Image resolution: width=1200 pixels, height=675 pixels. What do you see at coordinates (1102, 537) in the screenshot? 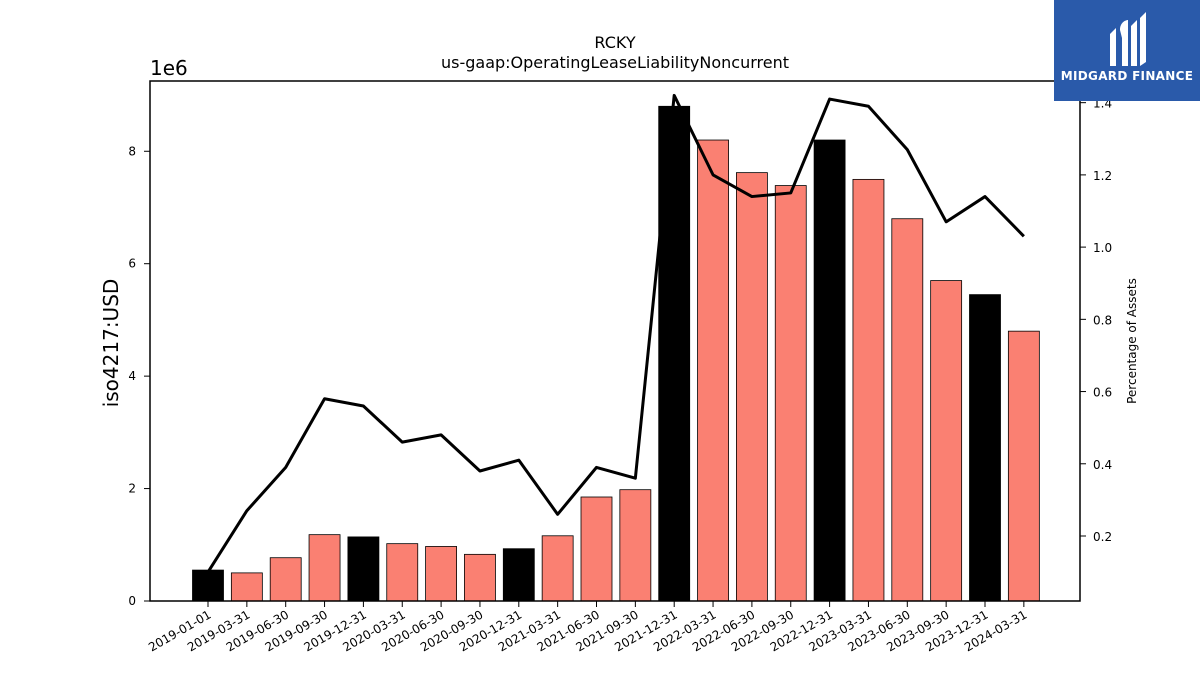
I see `y2-tick-label: 0.2` at bounding box center [1102, 537].